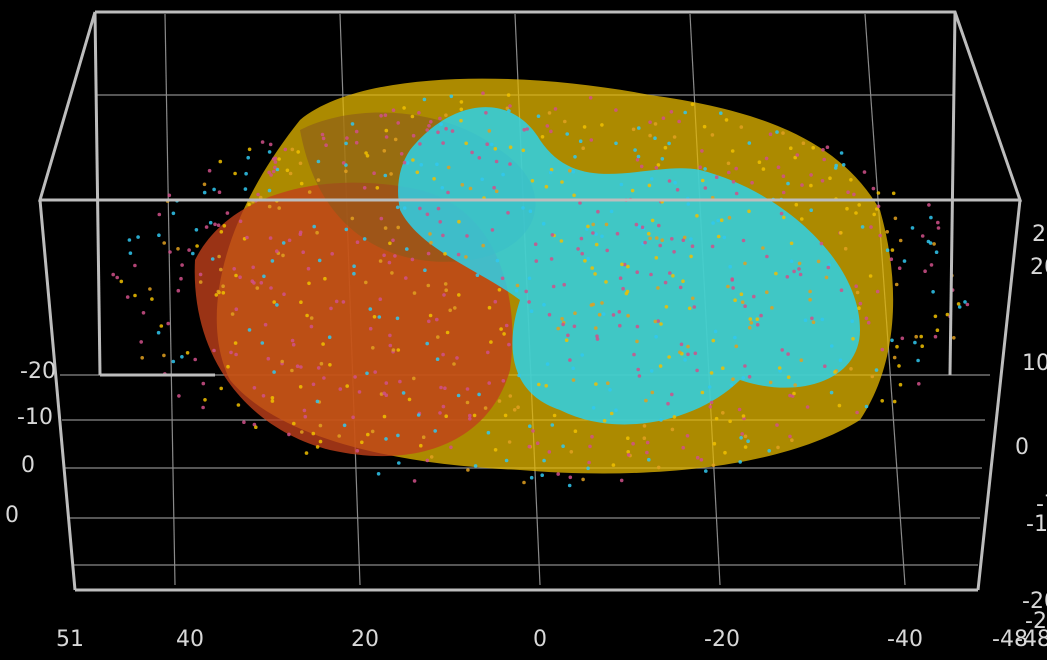  Describe the element at coordinates (70, 639) in the screenshot. I see `x-tick-label: 51` at that location.